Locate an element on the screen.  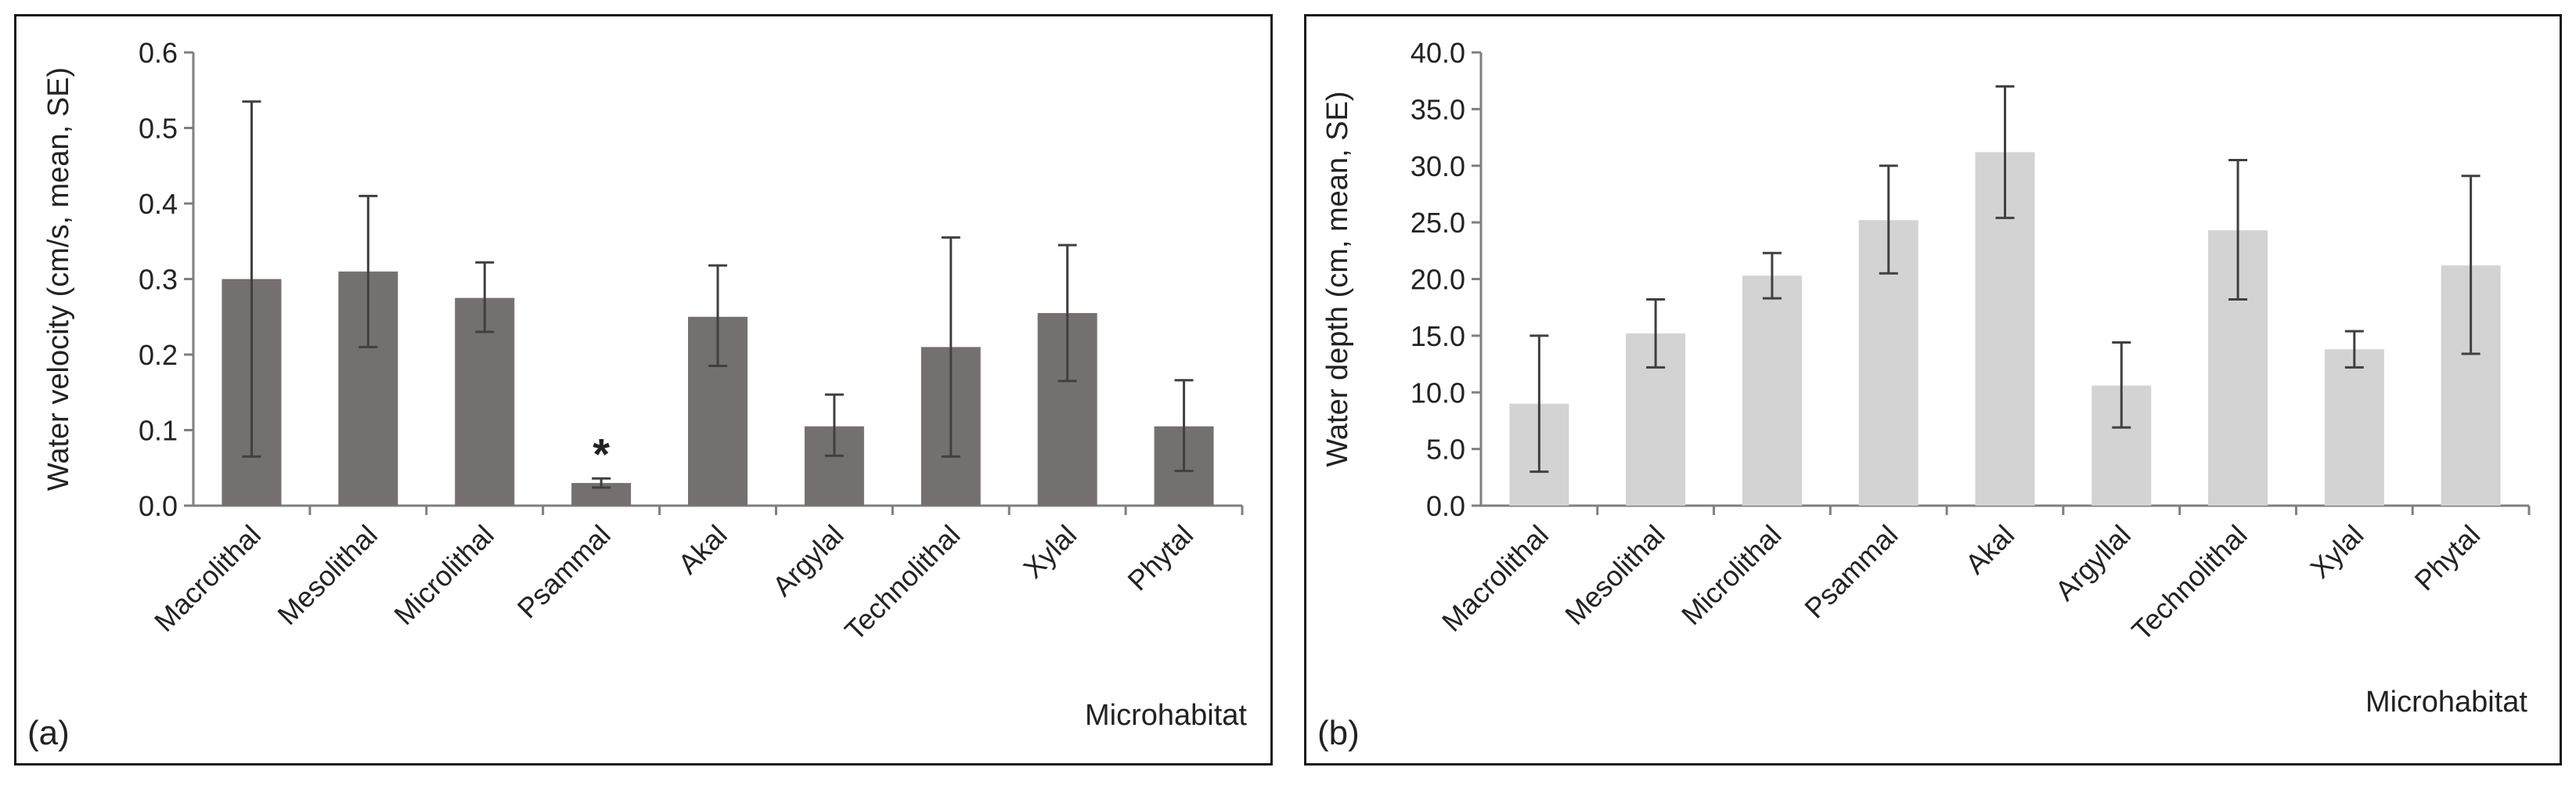
y-tick-label: 0.3 is located at coordinates (158, 280).